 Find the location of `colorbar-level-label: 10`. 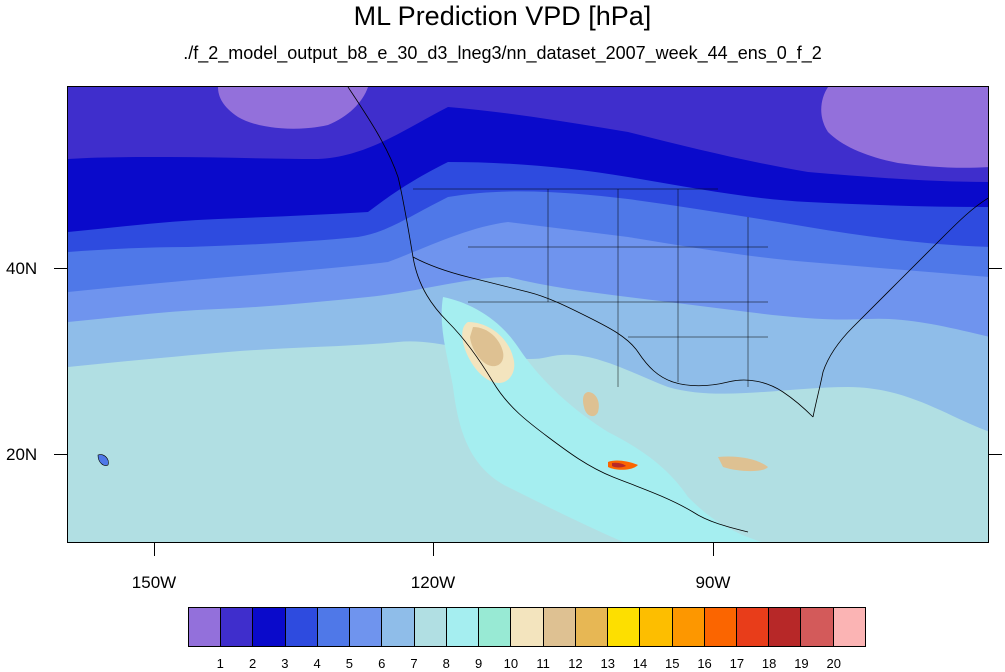

colorbar-level-label: 10 is located at coordinates (511, 663).